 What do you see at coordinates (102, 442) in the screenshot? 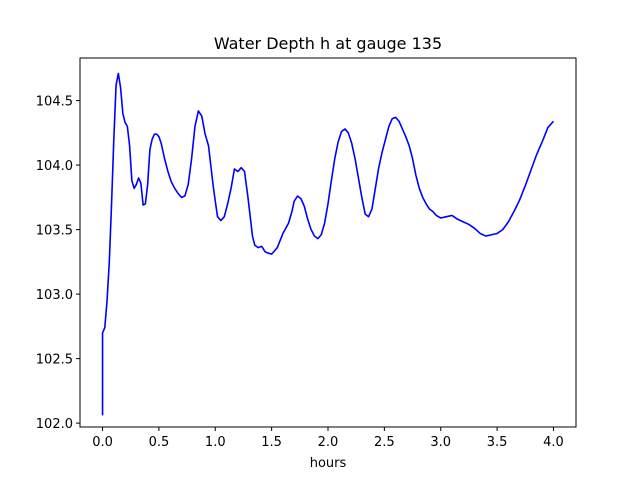
I see `x-tick-label: 0.0` at bounding box center [102, 442].